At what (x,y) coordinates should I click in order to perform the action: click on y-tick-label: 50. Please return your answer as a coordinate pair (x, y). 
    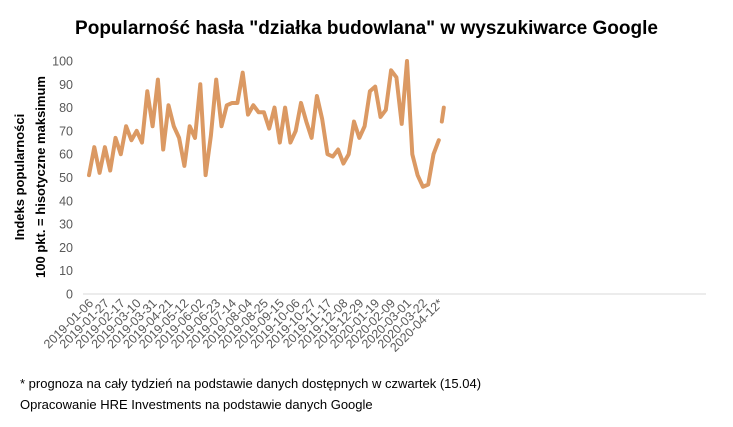
    Looking at the image, I should click on (66, 178).